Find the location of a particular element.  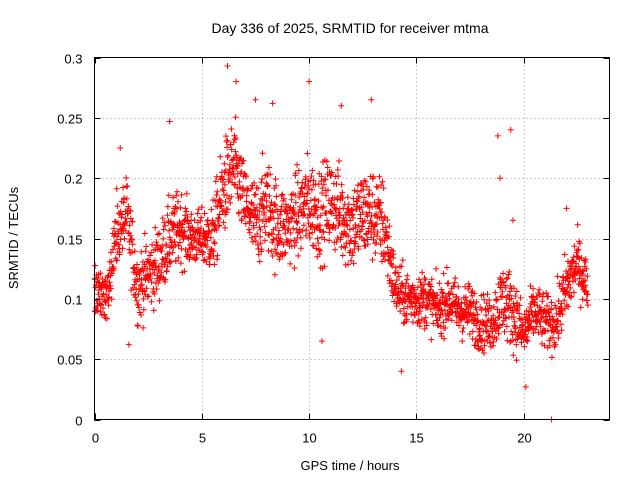

x-tick-label: 5 is located at coordinates (202, 438).